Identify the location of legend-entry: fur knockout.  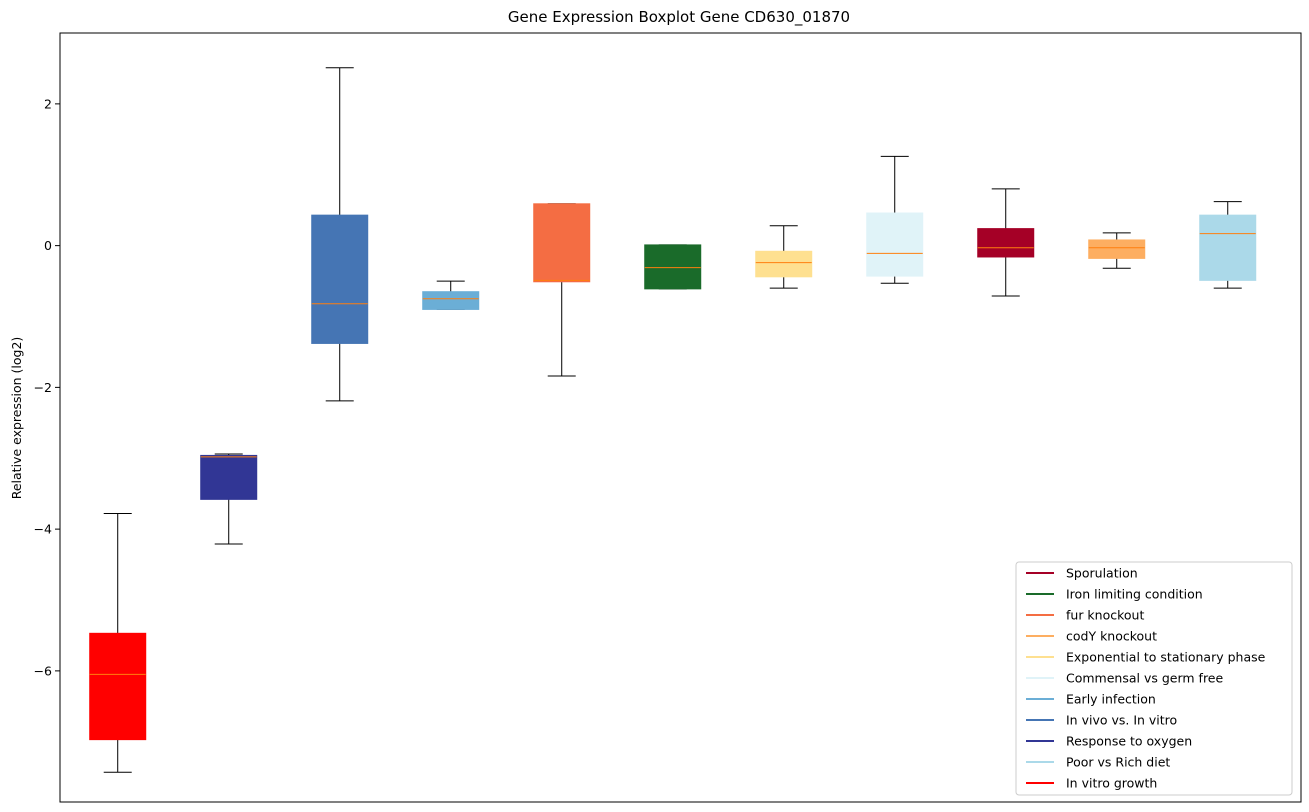
(1085, 615).